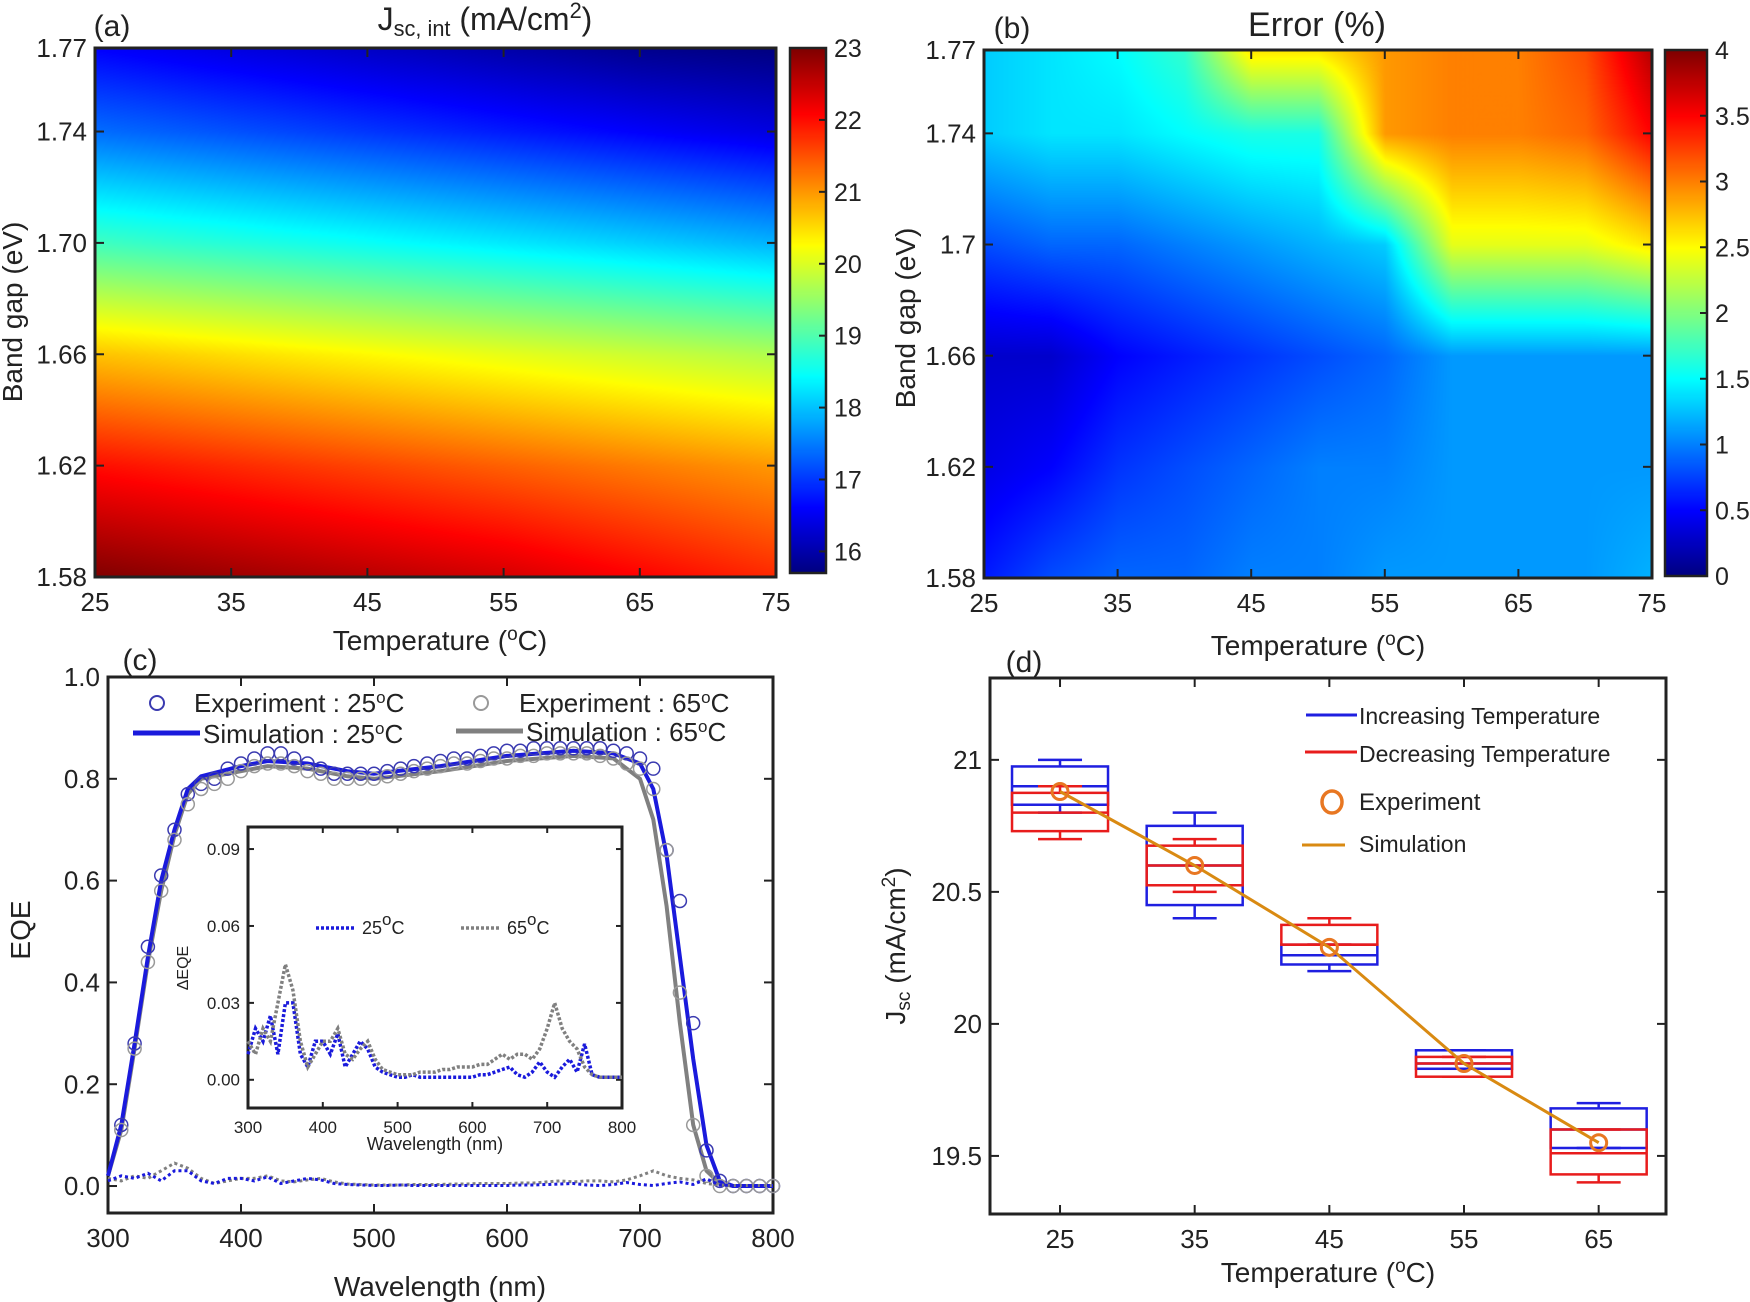 The width and height of the screenshot is (1750, 1302). What do you see at coordinates (848, 337) in the screenshot?
I see `colorbar-tick-label: 19` at bounding box center [848, 337].